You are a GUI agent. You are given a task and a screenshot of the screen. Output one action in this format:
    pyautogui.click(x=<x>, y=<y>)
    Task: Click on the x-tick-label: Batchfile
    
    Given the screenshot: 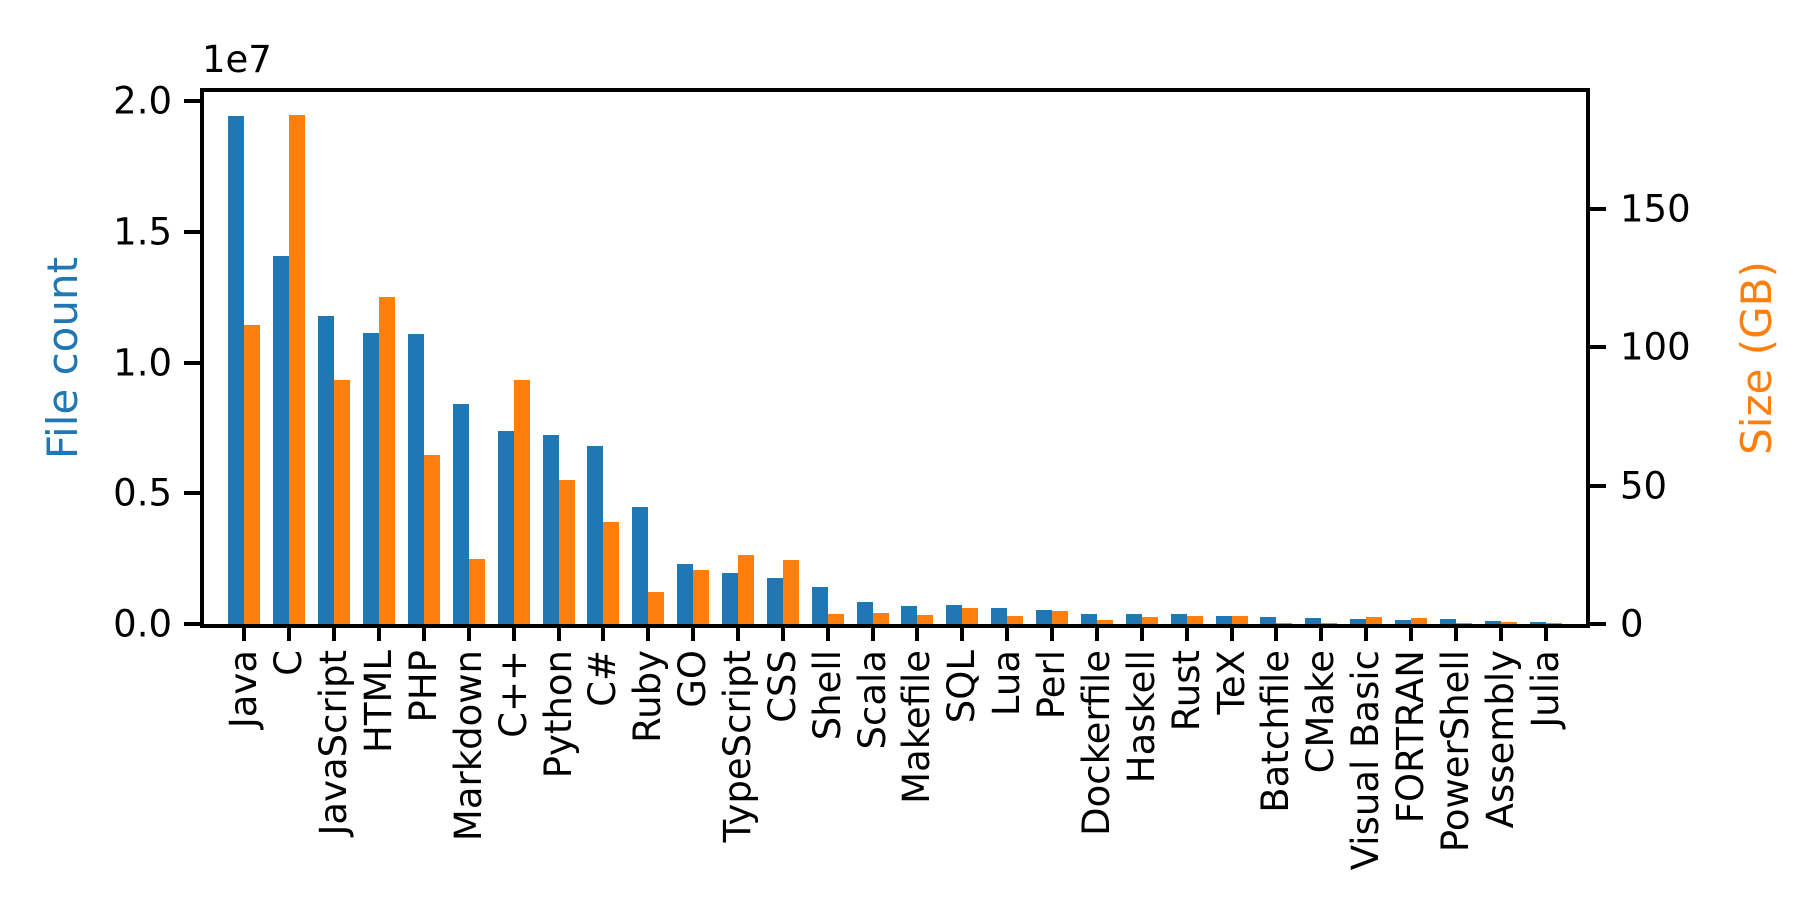 What is the action you would take?
    pyautogui.click(x=1276, y=731)
    